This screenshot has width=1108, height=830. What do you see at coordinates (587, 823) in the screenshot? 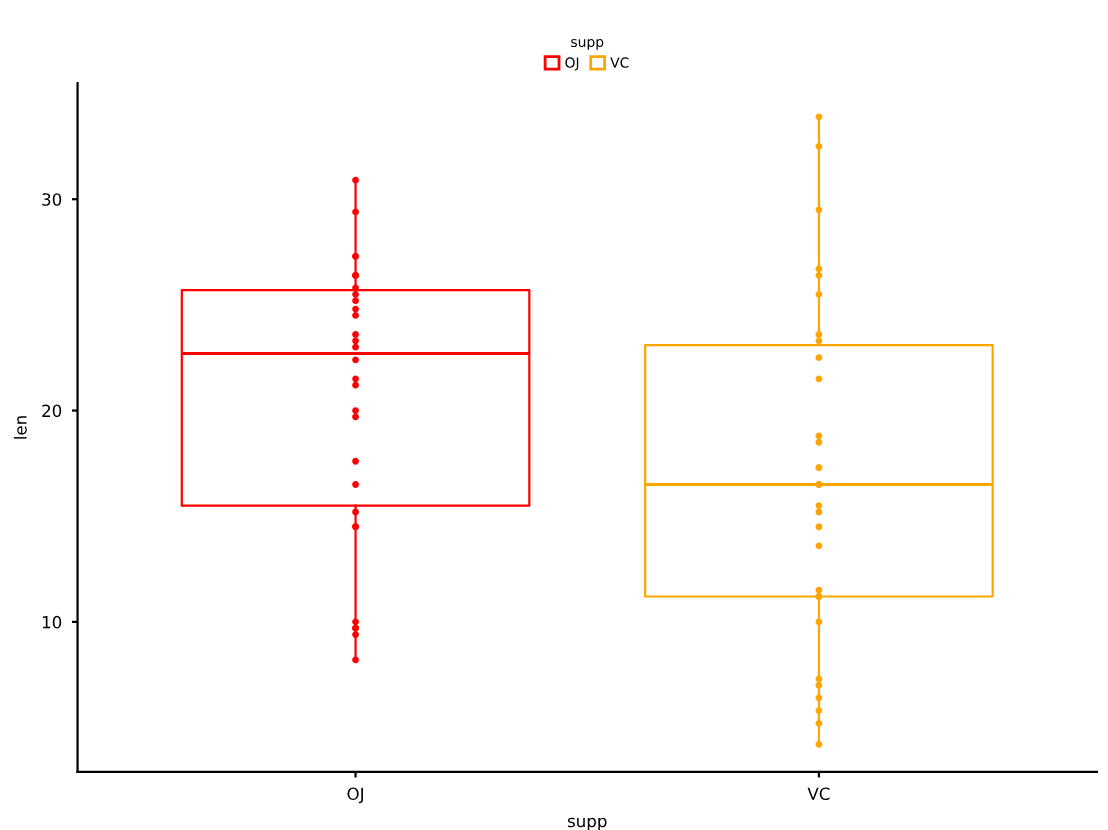
I see `legend-title: supp` at bounding box center [587, 823].